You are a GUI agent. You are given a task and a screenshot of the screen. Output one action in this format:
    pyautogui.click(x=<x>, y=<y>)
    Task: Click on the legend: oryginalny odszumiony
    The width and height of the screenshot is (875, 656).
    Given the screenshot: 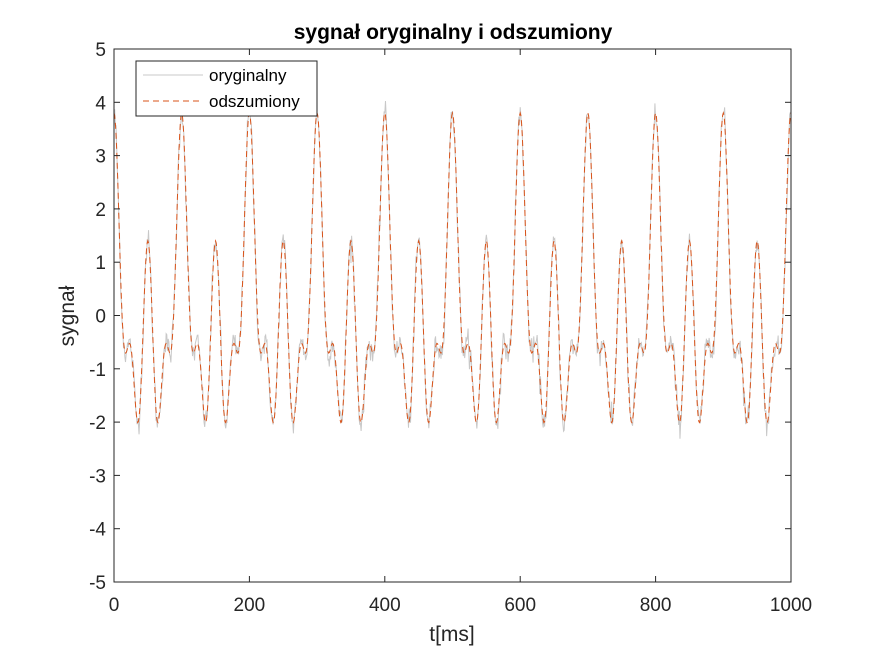 What is the action you would take?
    pyautogui.click(x=226, y=88)
    